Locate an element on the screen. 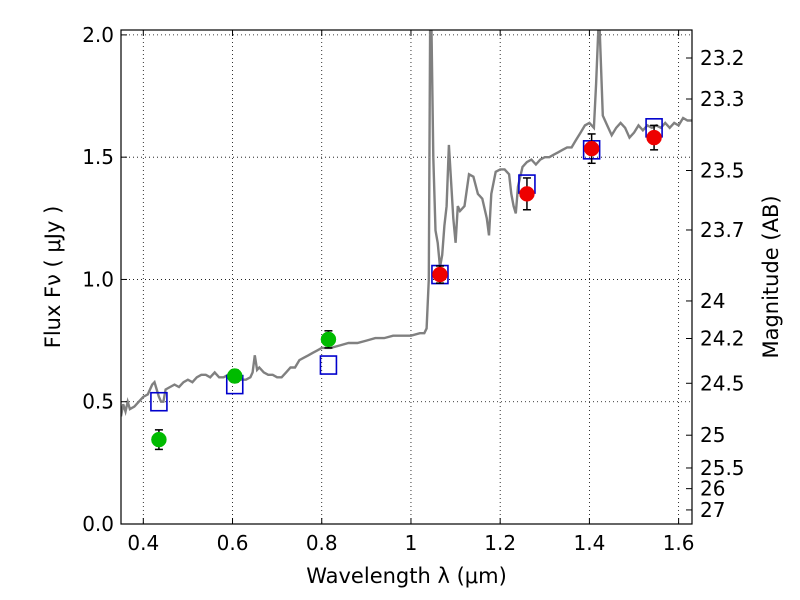  y-tick-label: 0.0 is located at coordinates (98, 524).